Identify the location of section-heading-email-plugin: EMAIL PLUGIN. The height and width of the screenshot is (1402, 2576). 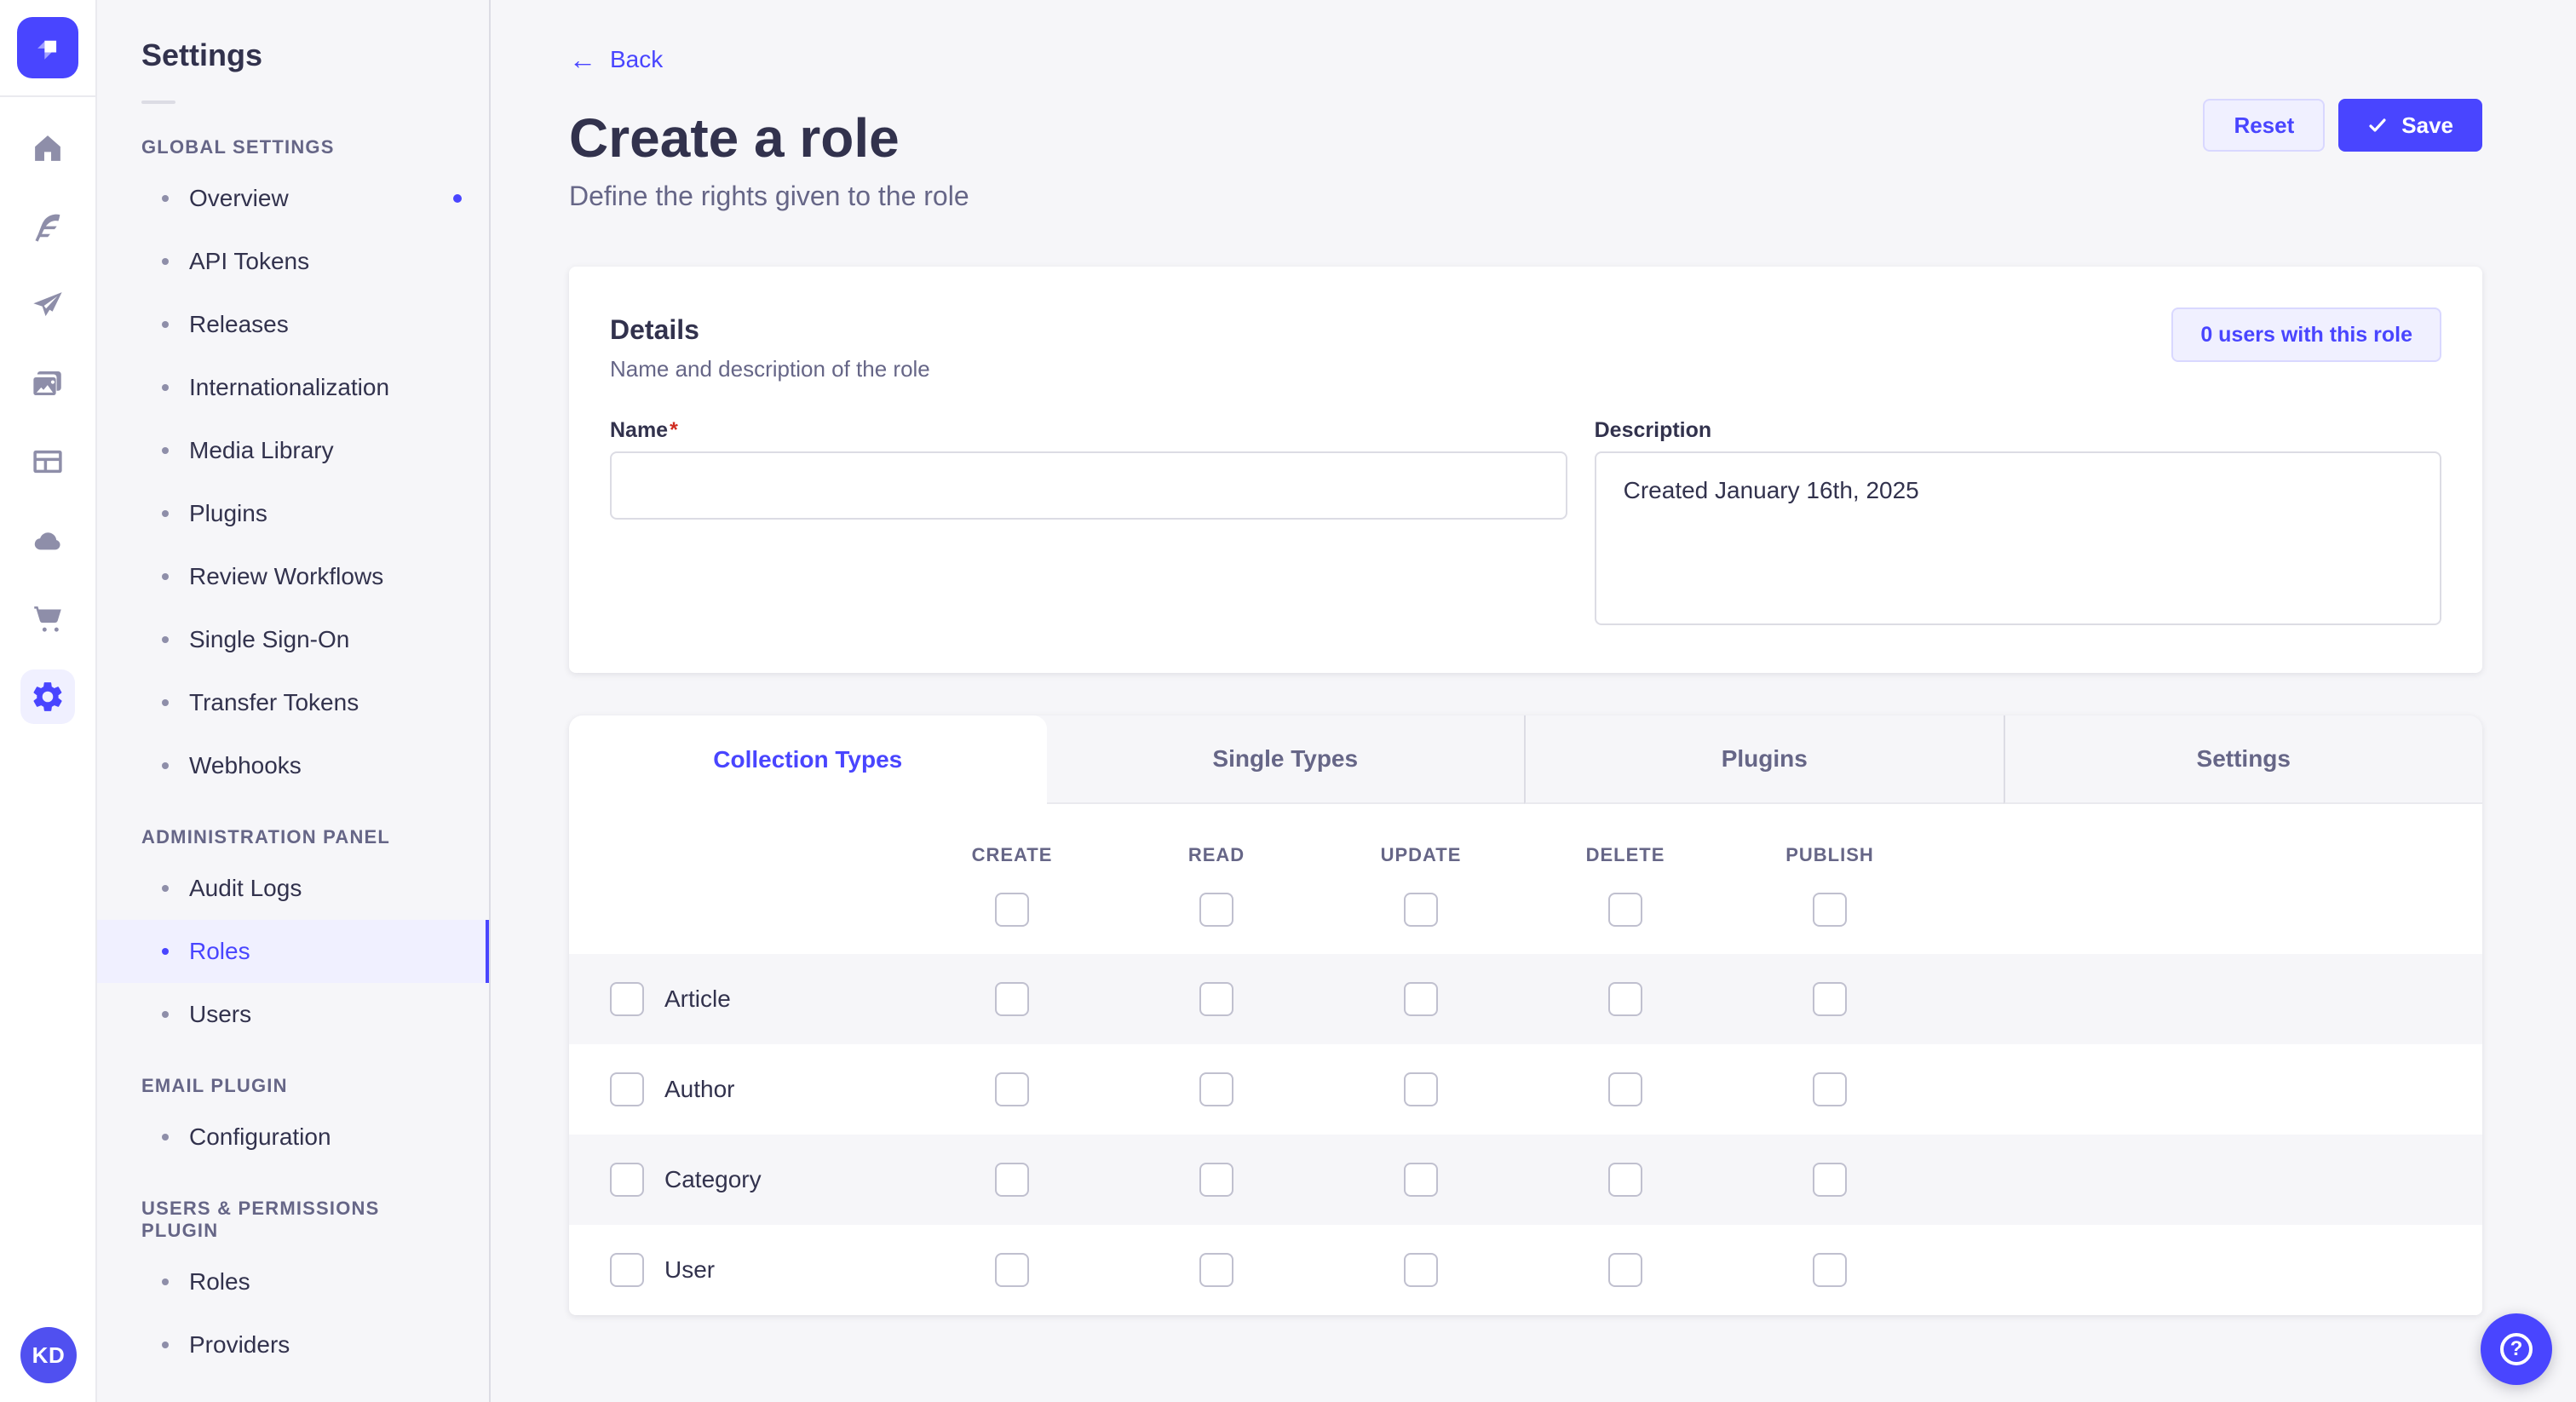
(214, 1085).